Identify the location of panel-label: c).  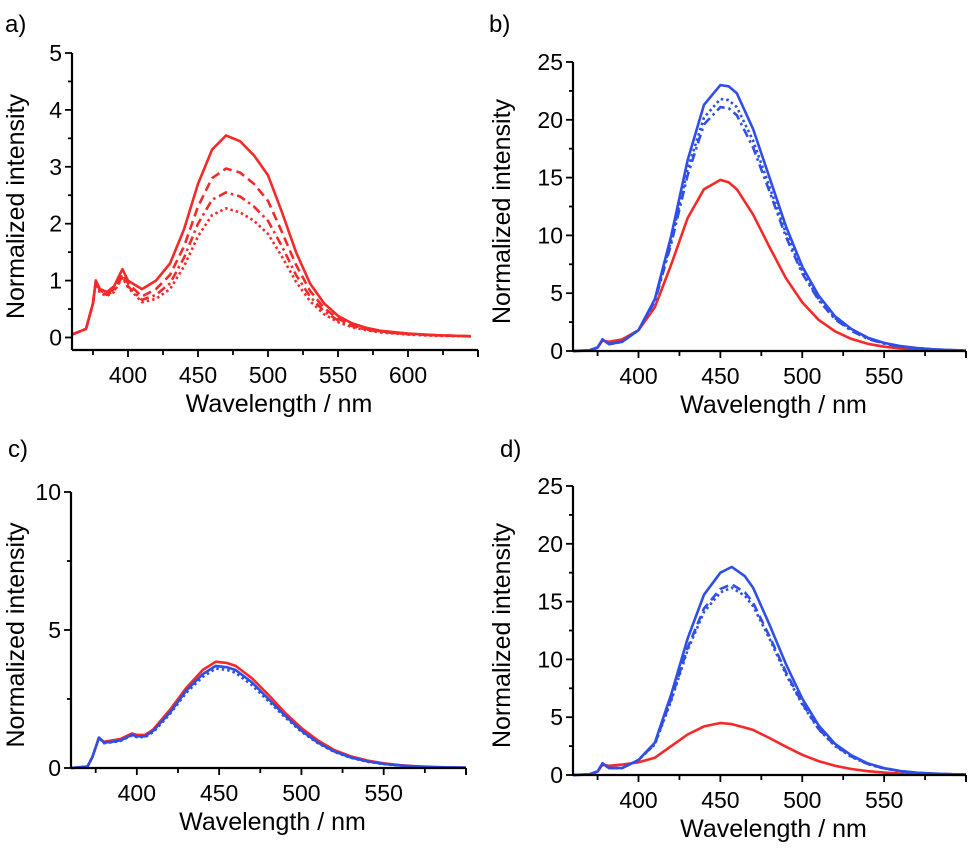
(18, 449).